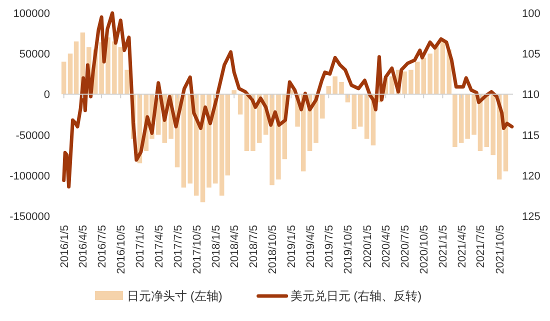  I want to click on x-tick-label: 2016/1/5, so click(64, 246).